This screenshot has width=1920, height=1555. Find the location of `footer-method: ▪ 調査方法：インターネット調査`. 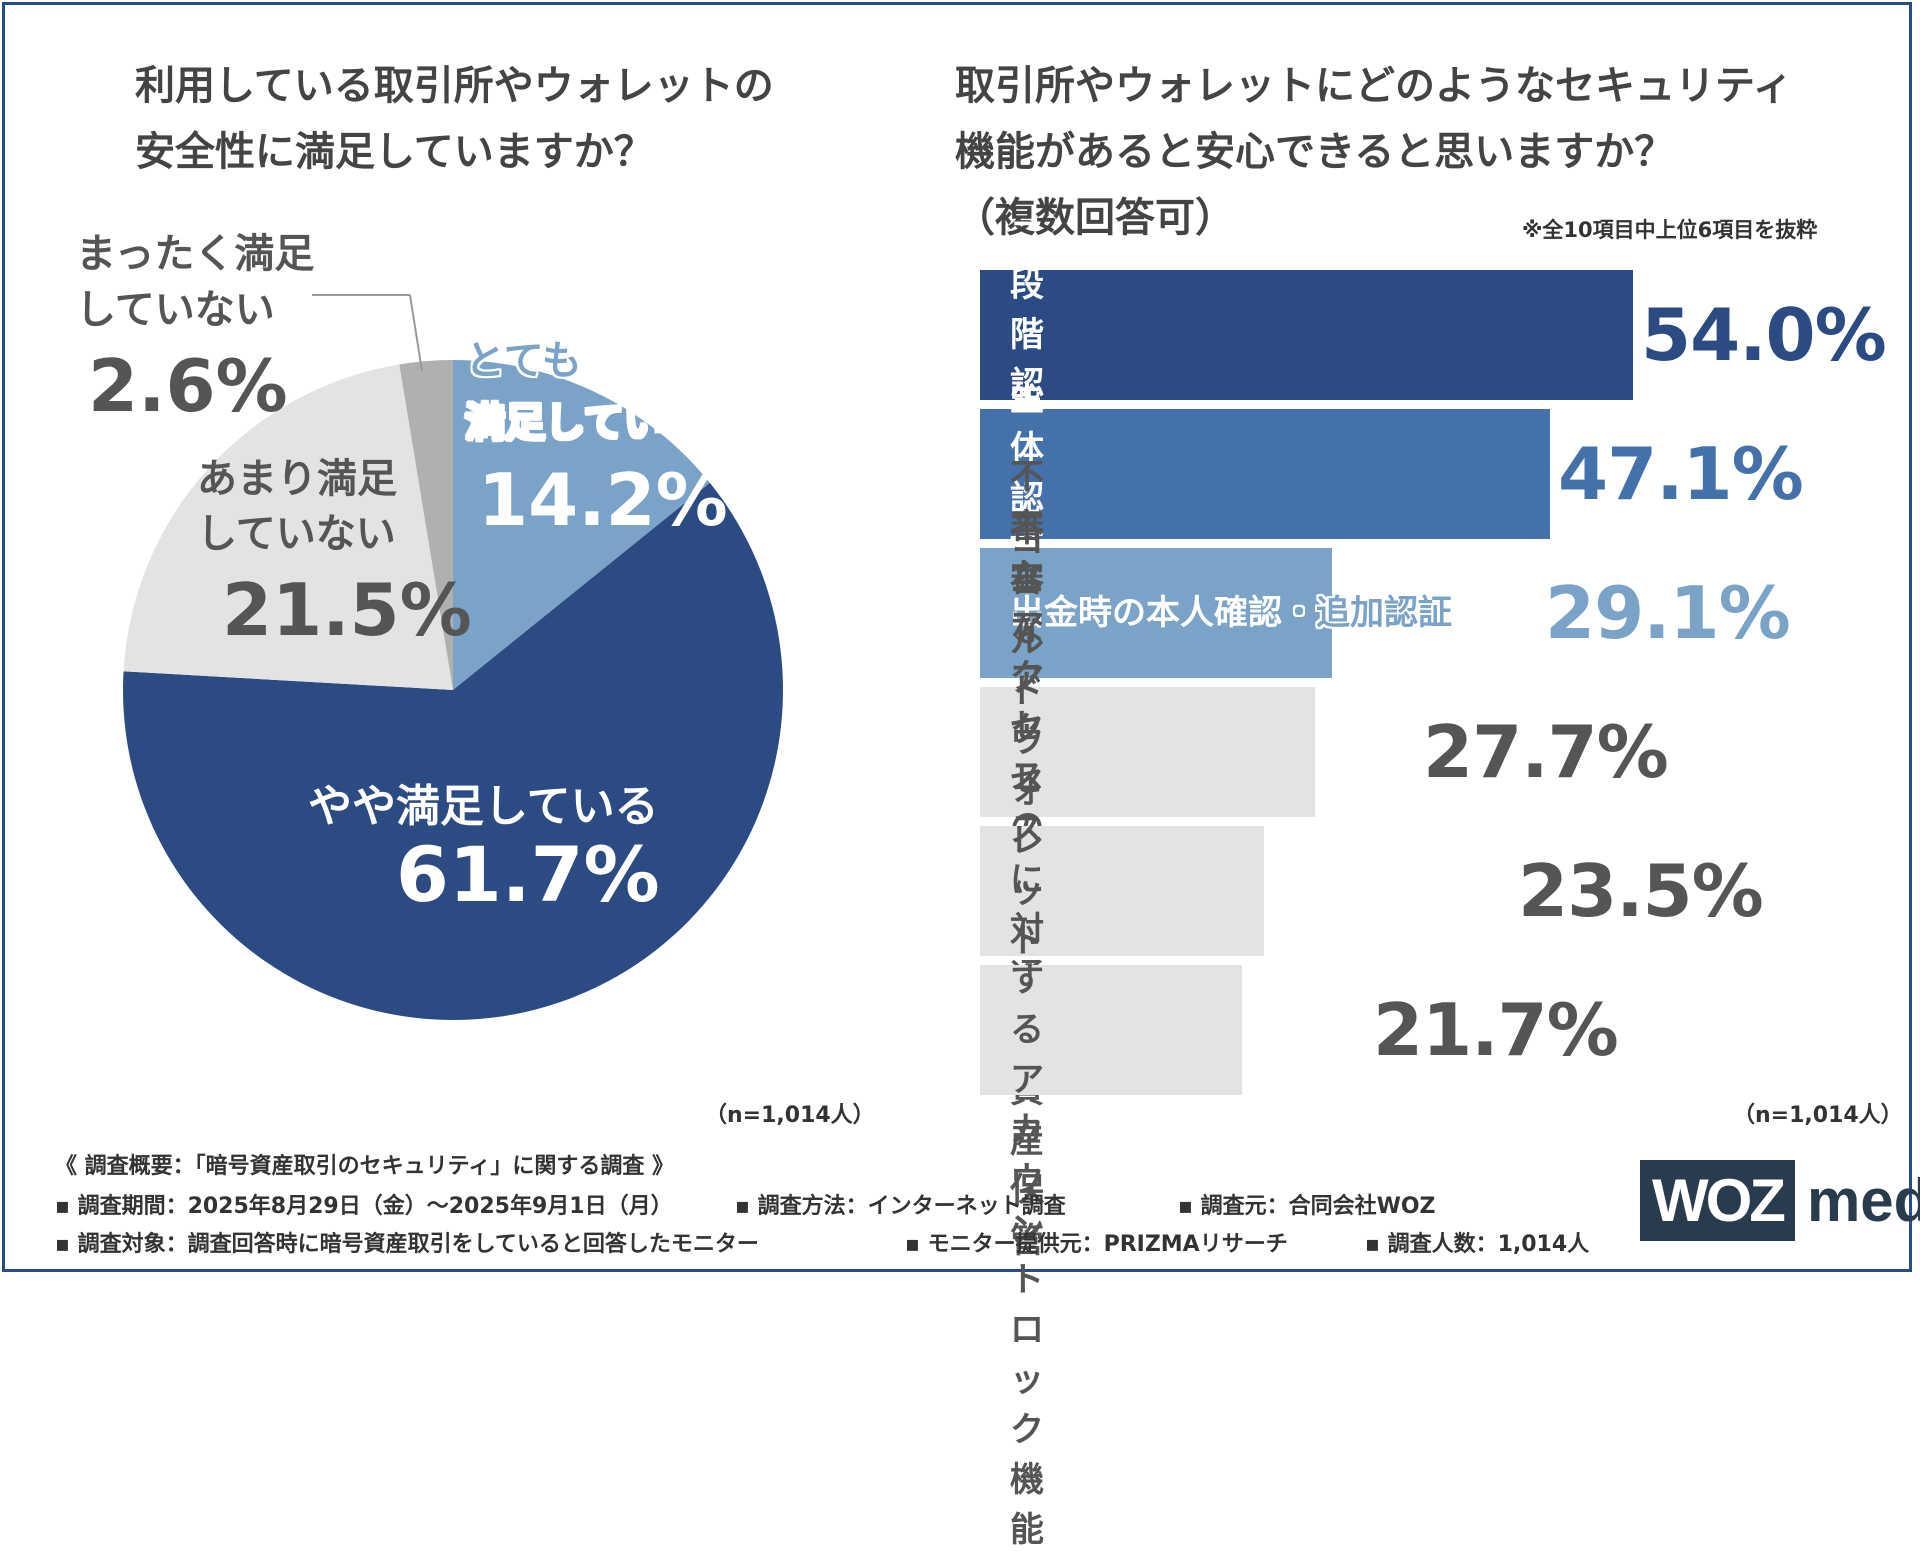

footer-method: ▪ 調査方法：インターネット調査 is located at coordinates (900, 1206).